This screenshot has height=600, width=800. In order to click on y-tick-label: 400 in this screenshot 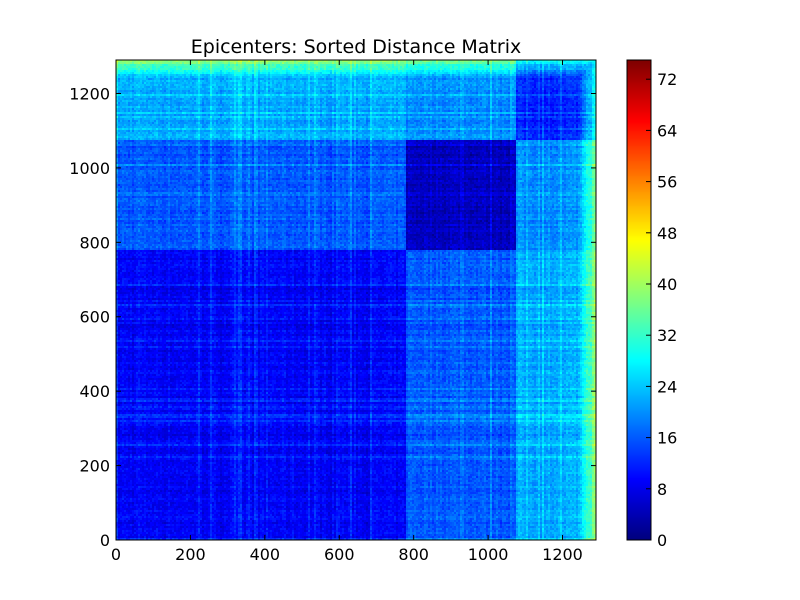, I will do `click(94, 391)`.